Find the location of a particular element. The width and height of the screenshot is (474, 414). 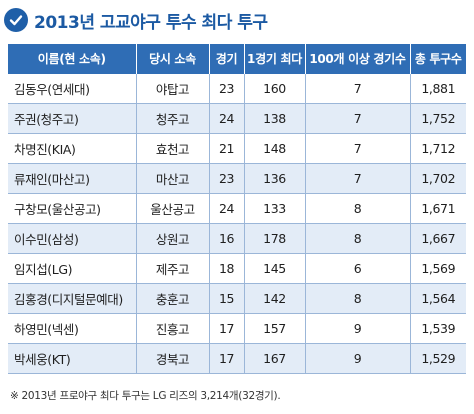

cell-team: 충훈고 is located at coordinates (173, 298).